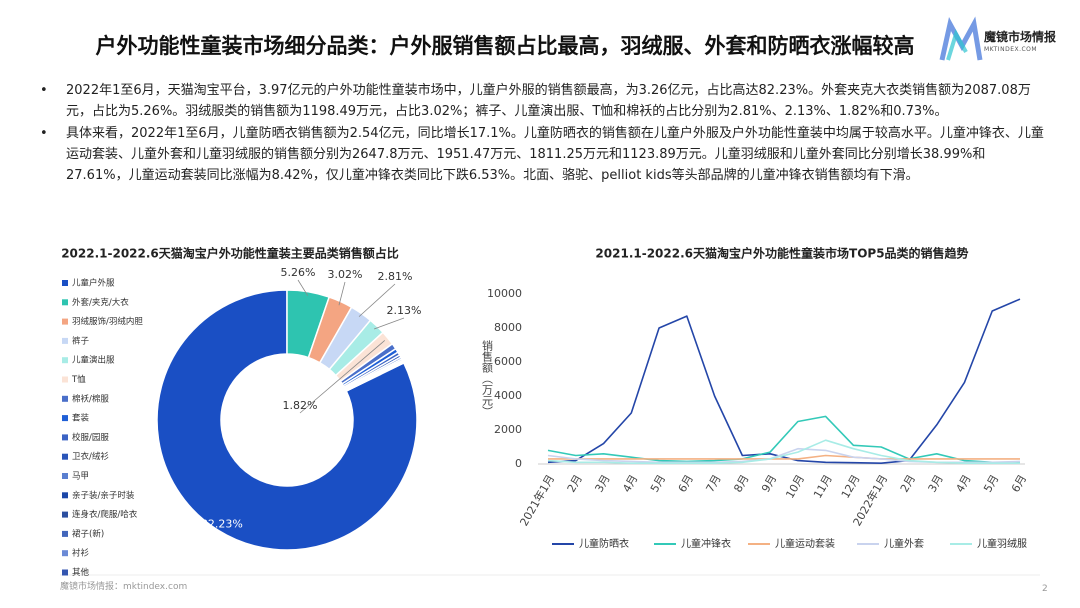 The height and width of the screenshot is (608, 1080). Describe the element at coordinates (487, 378) in the screenshot. I see `y-axis-label: 销售额（万元）` at that location.